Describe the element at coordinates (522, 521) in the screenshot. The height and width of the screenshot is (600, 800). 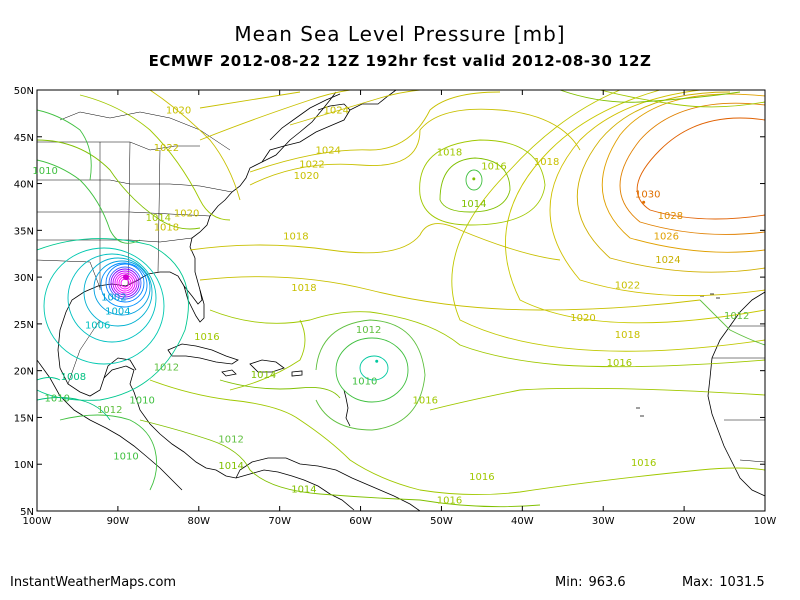
I see `x-tick-label: 40W` at that location.